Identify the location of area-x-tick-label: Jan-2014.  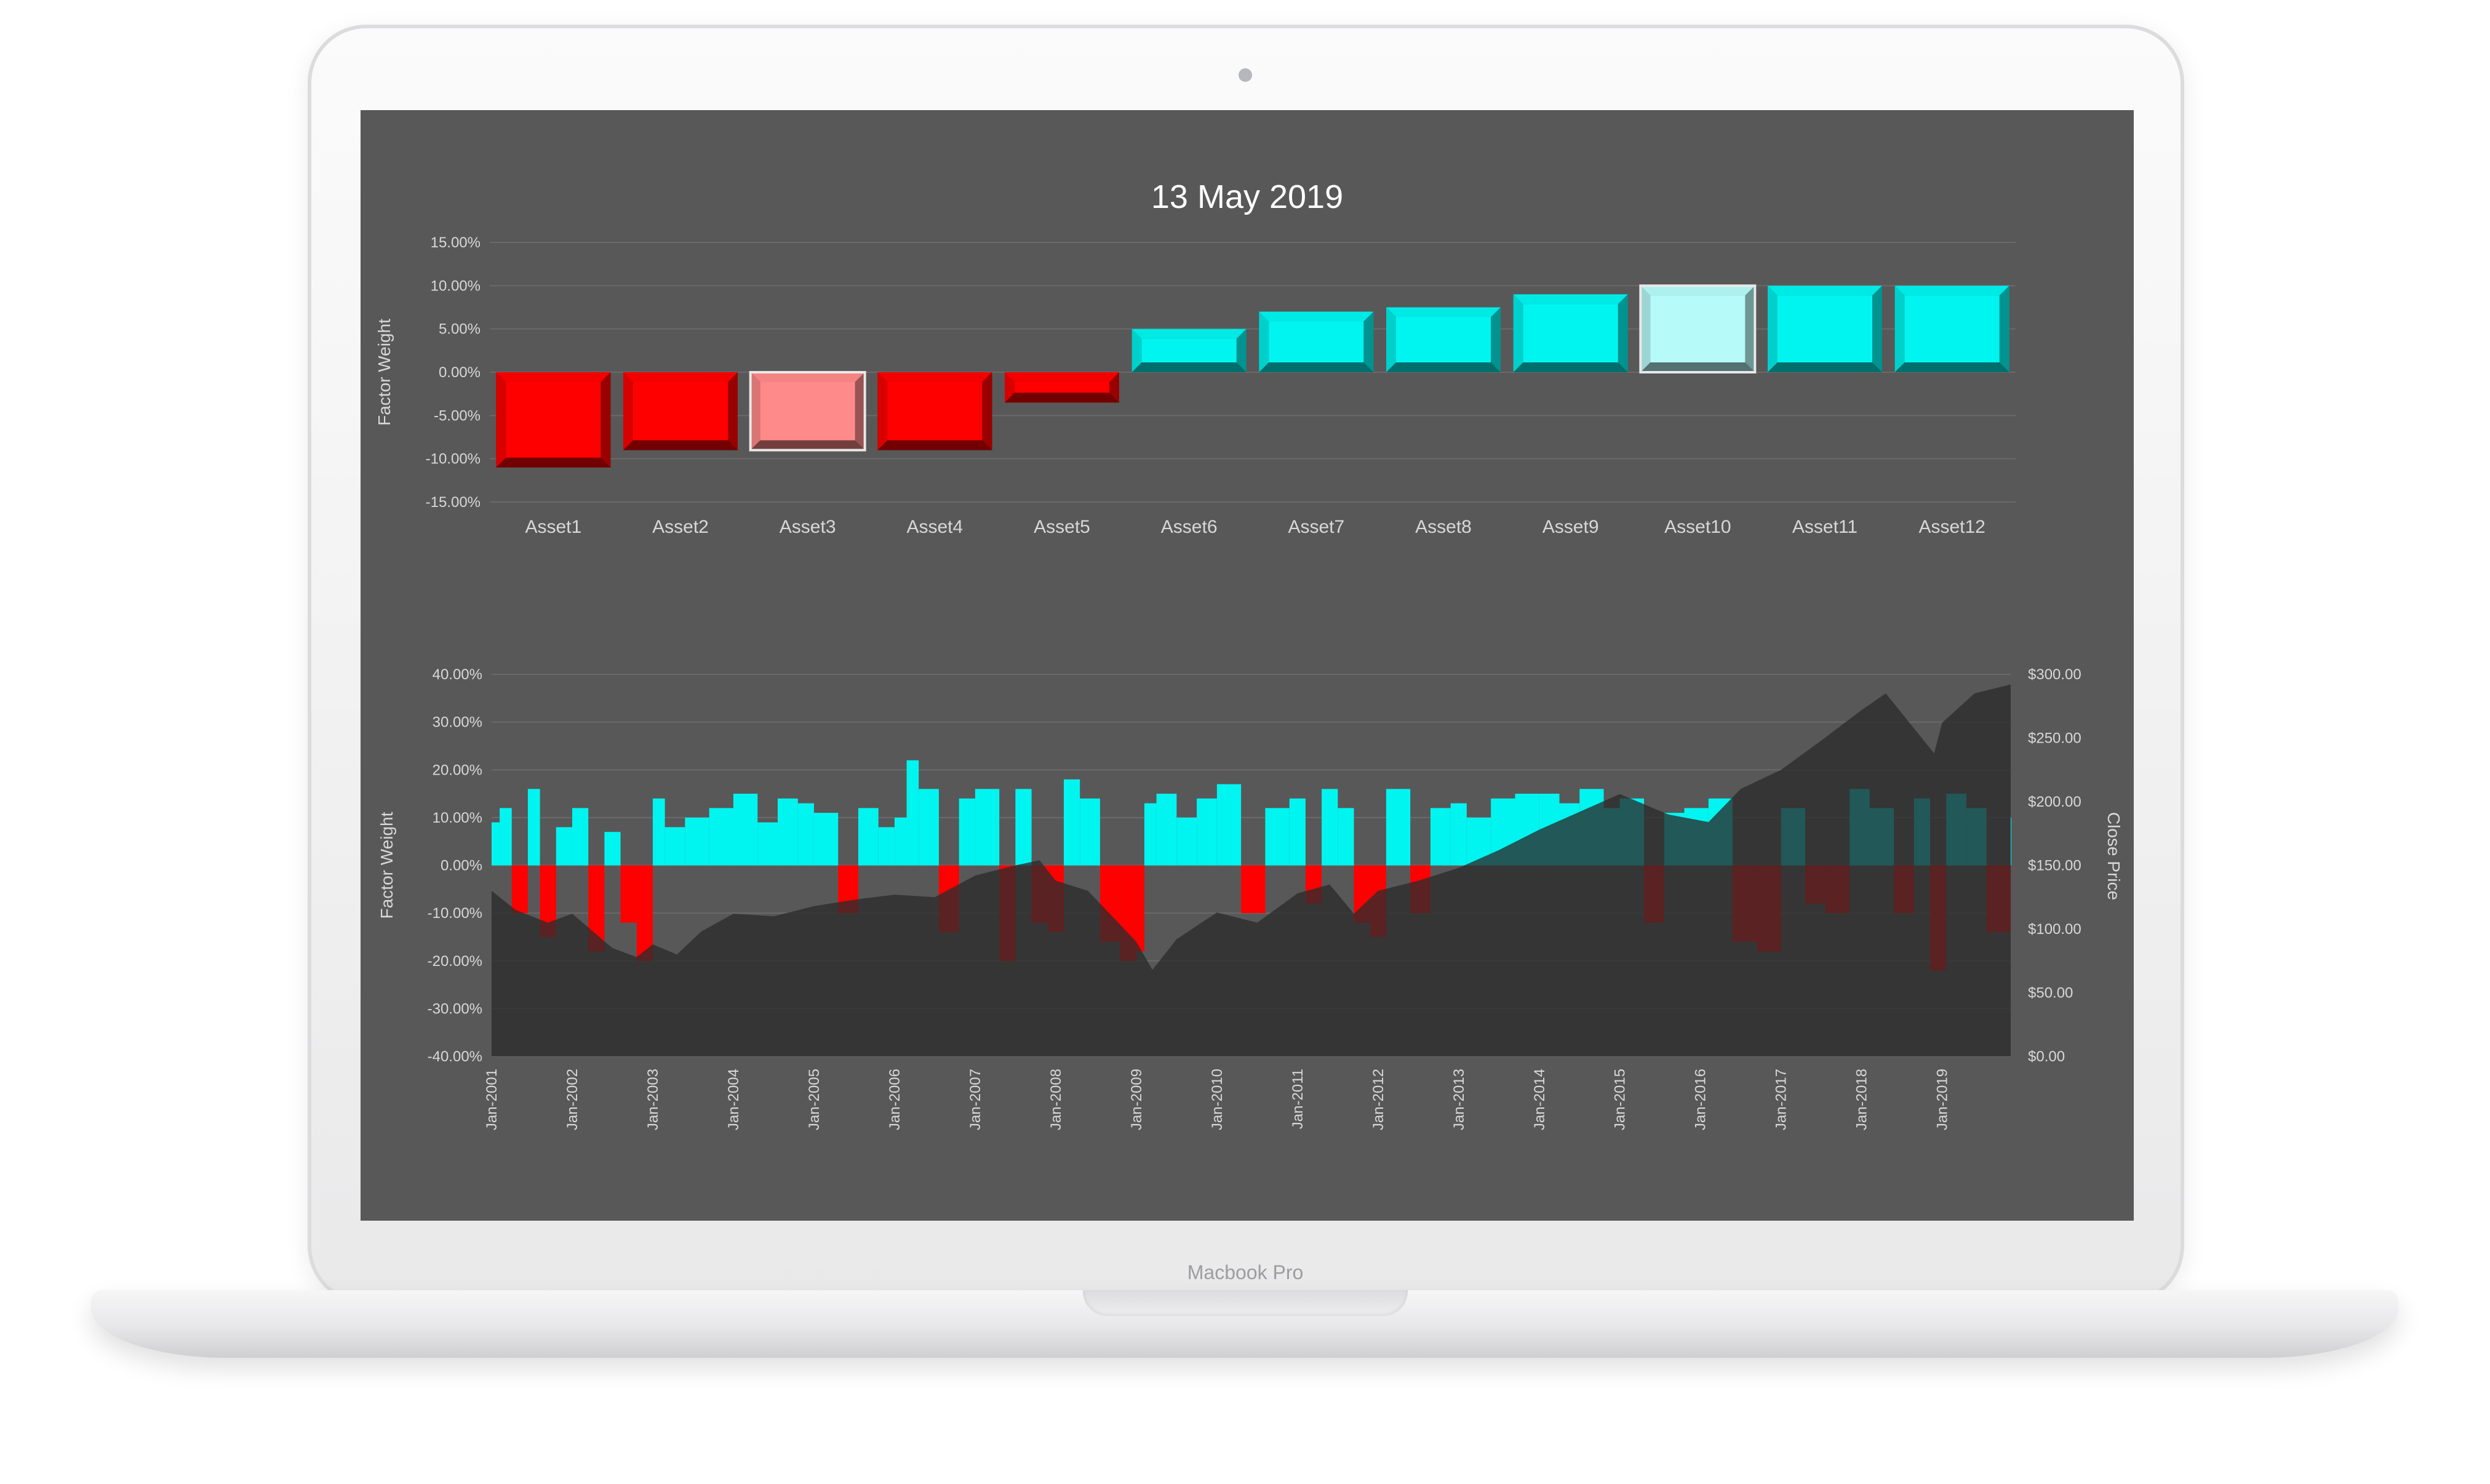
(1539, 1099).